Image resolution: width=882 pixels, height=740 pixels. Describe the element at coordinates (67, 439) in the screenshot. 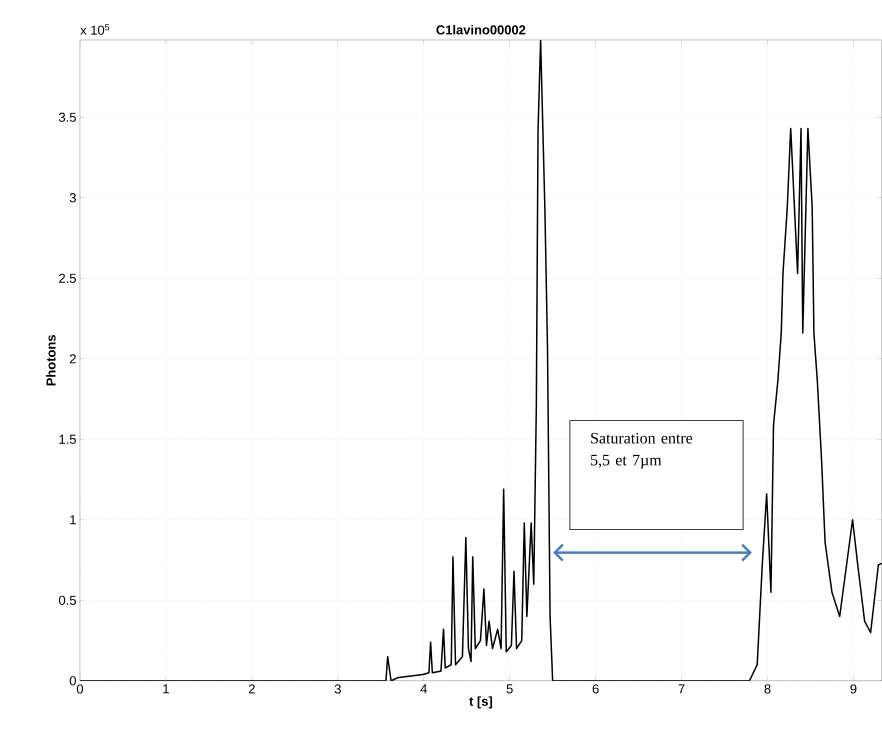

I see `y-tick-label: 1.5` at that location.